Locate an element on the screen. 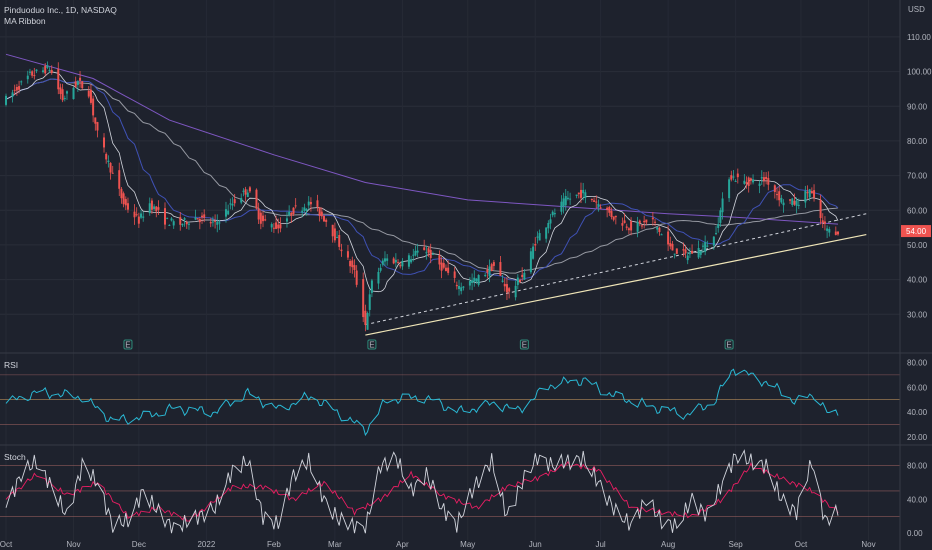  rsi-title: RSI is located at coordinates (11, 365).